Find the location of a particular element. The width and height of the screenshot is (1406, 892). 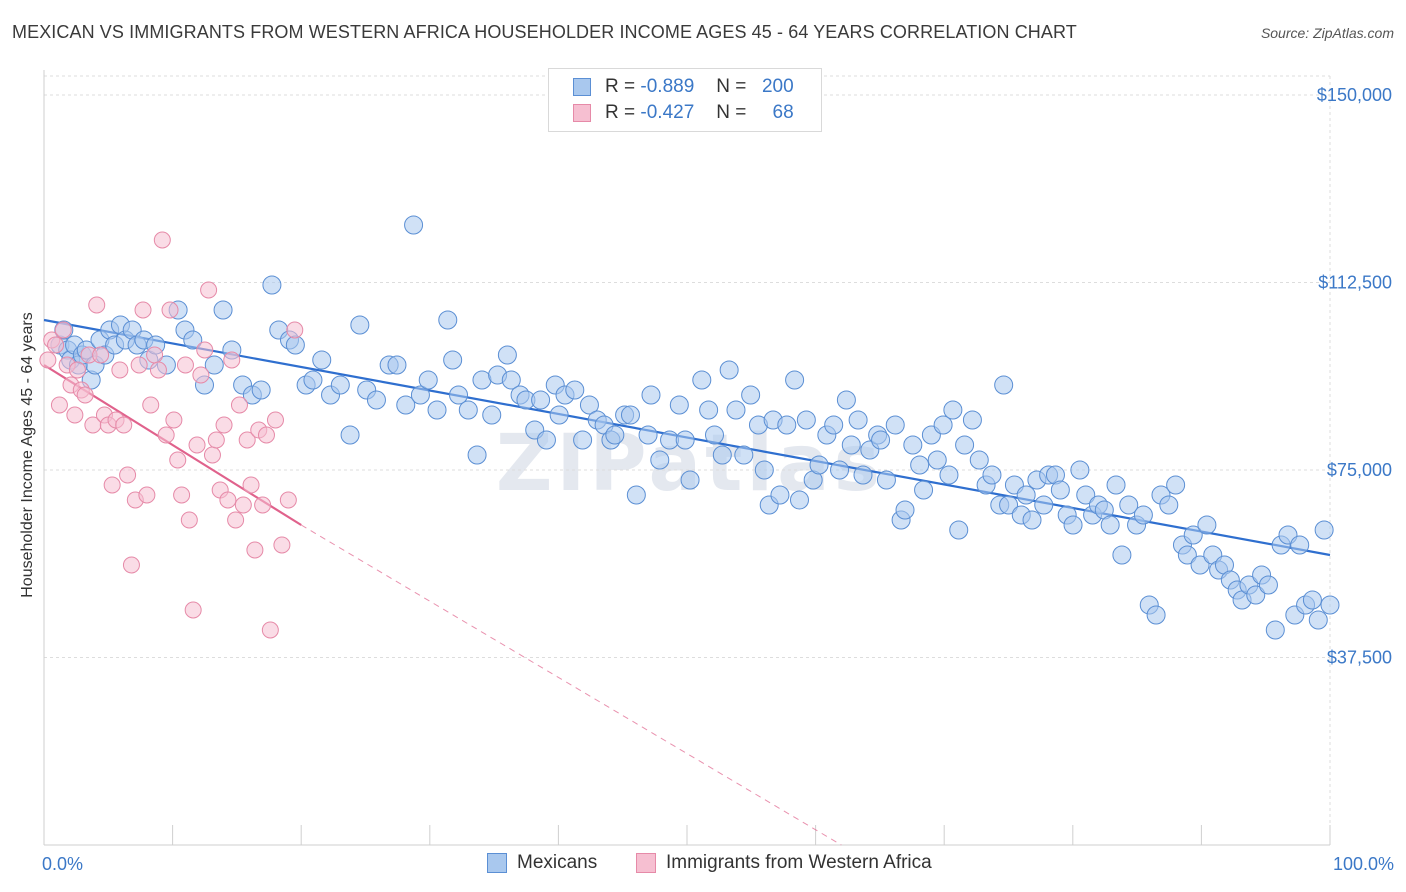

y-tick-label: $150,000 is located at coordinates (1354, 95).